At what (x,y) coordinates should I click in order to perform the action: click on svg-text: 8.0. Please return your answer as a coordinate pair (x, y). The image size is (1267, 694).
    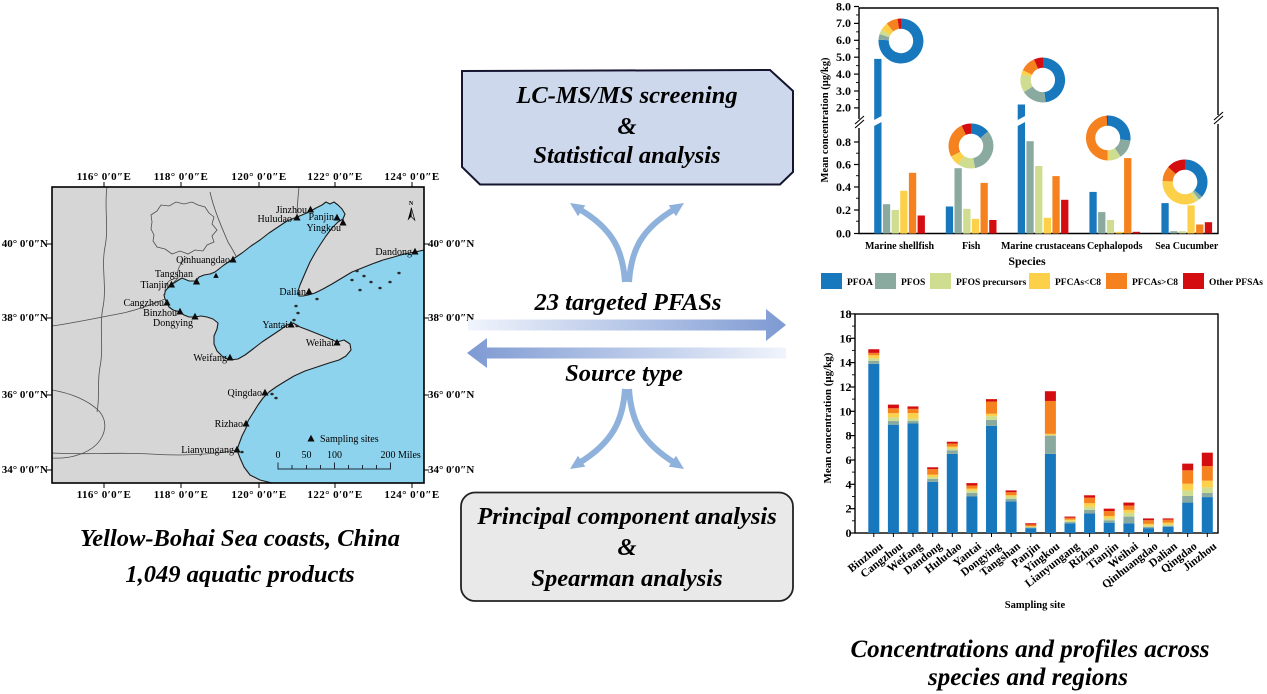
    Looking at the image, I should click on (843, 6).